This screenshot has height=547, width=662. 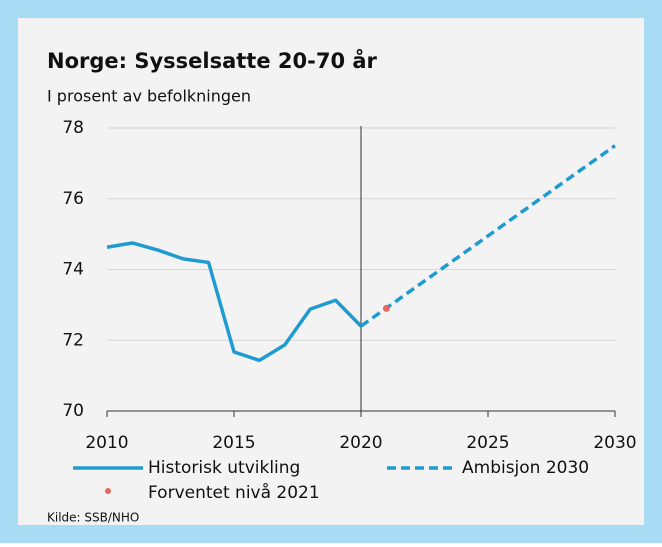 What do you see at coordinates (224, 468) in the screenshot?
I see `legend-label: Historisk utvikling` at bounding box center [224, 468].